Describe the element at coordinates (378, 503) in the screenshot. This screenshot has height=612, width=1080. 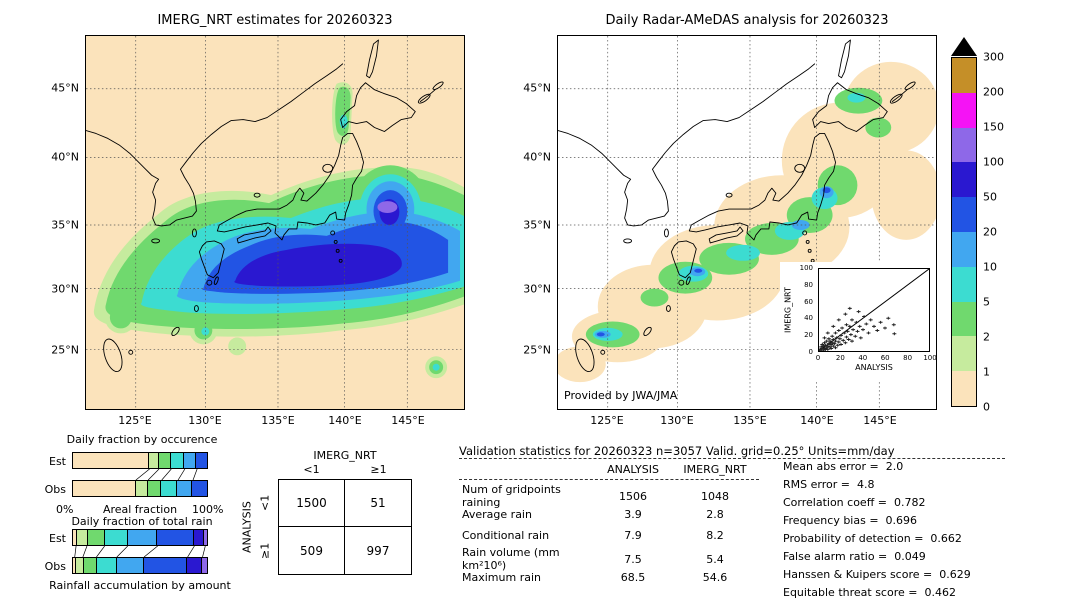
I see `contingency-cell: 51` at that location.